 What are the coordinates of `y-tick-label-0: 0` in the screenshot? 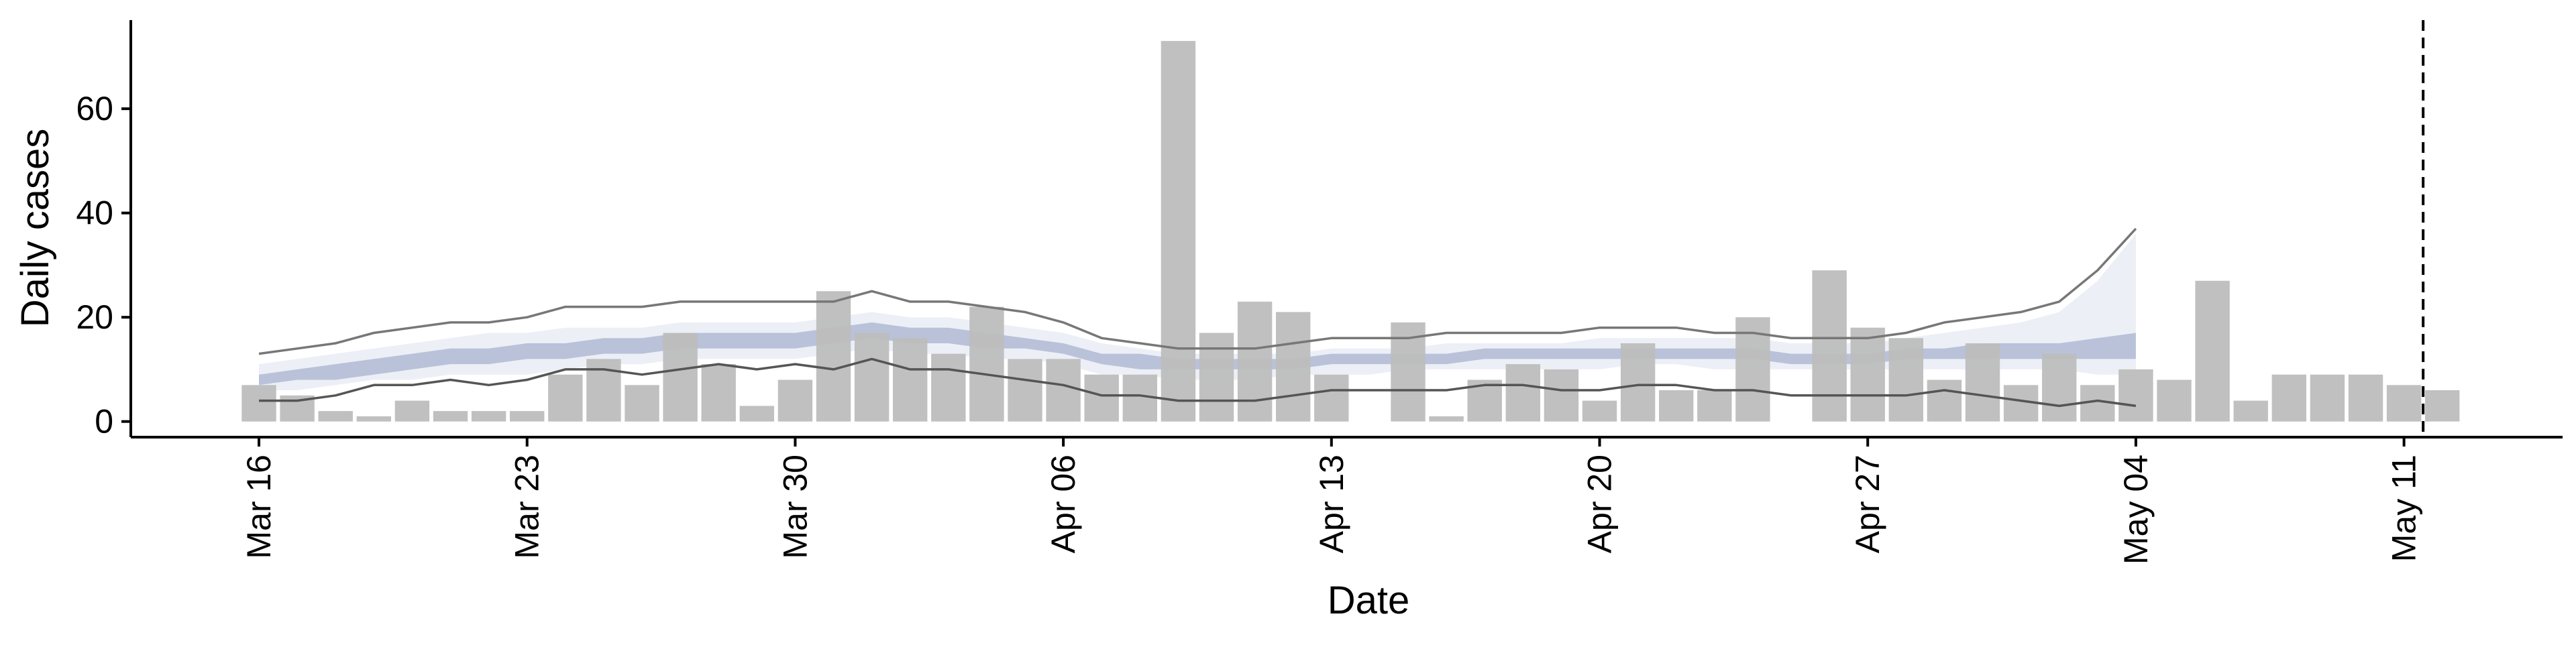 It's located at (104, 421).